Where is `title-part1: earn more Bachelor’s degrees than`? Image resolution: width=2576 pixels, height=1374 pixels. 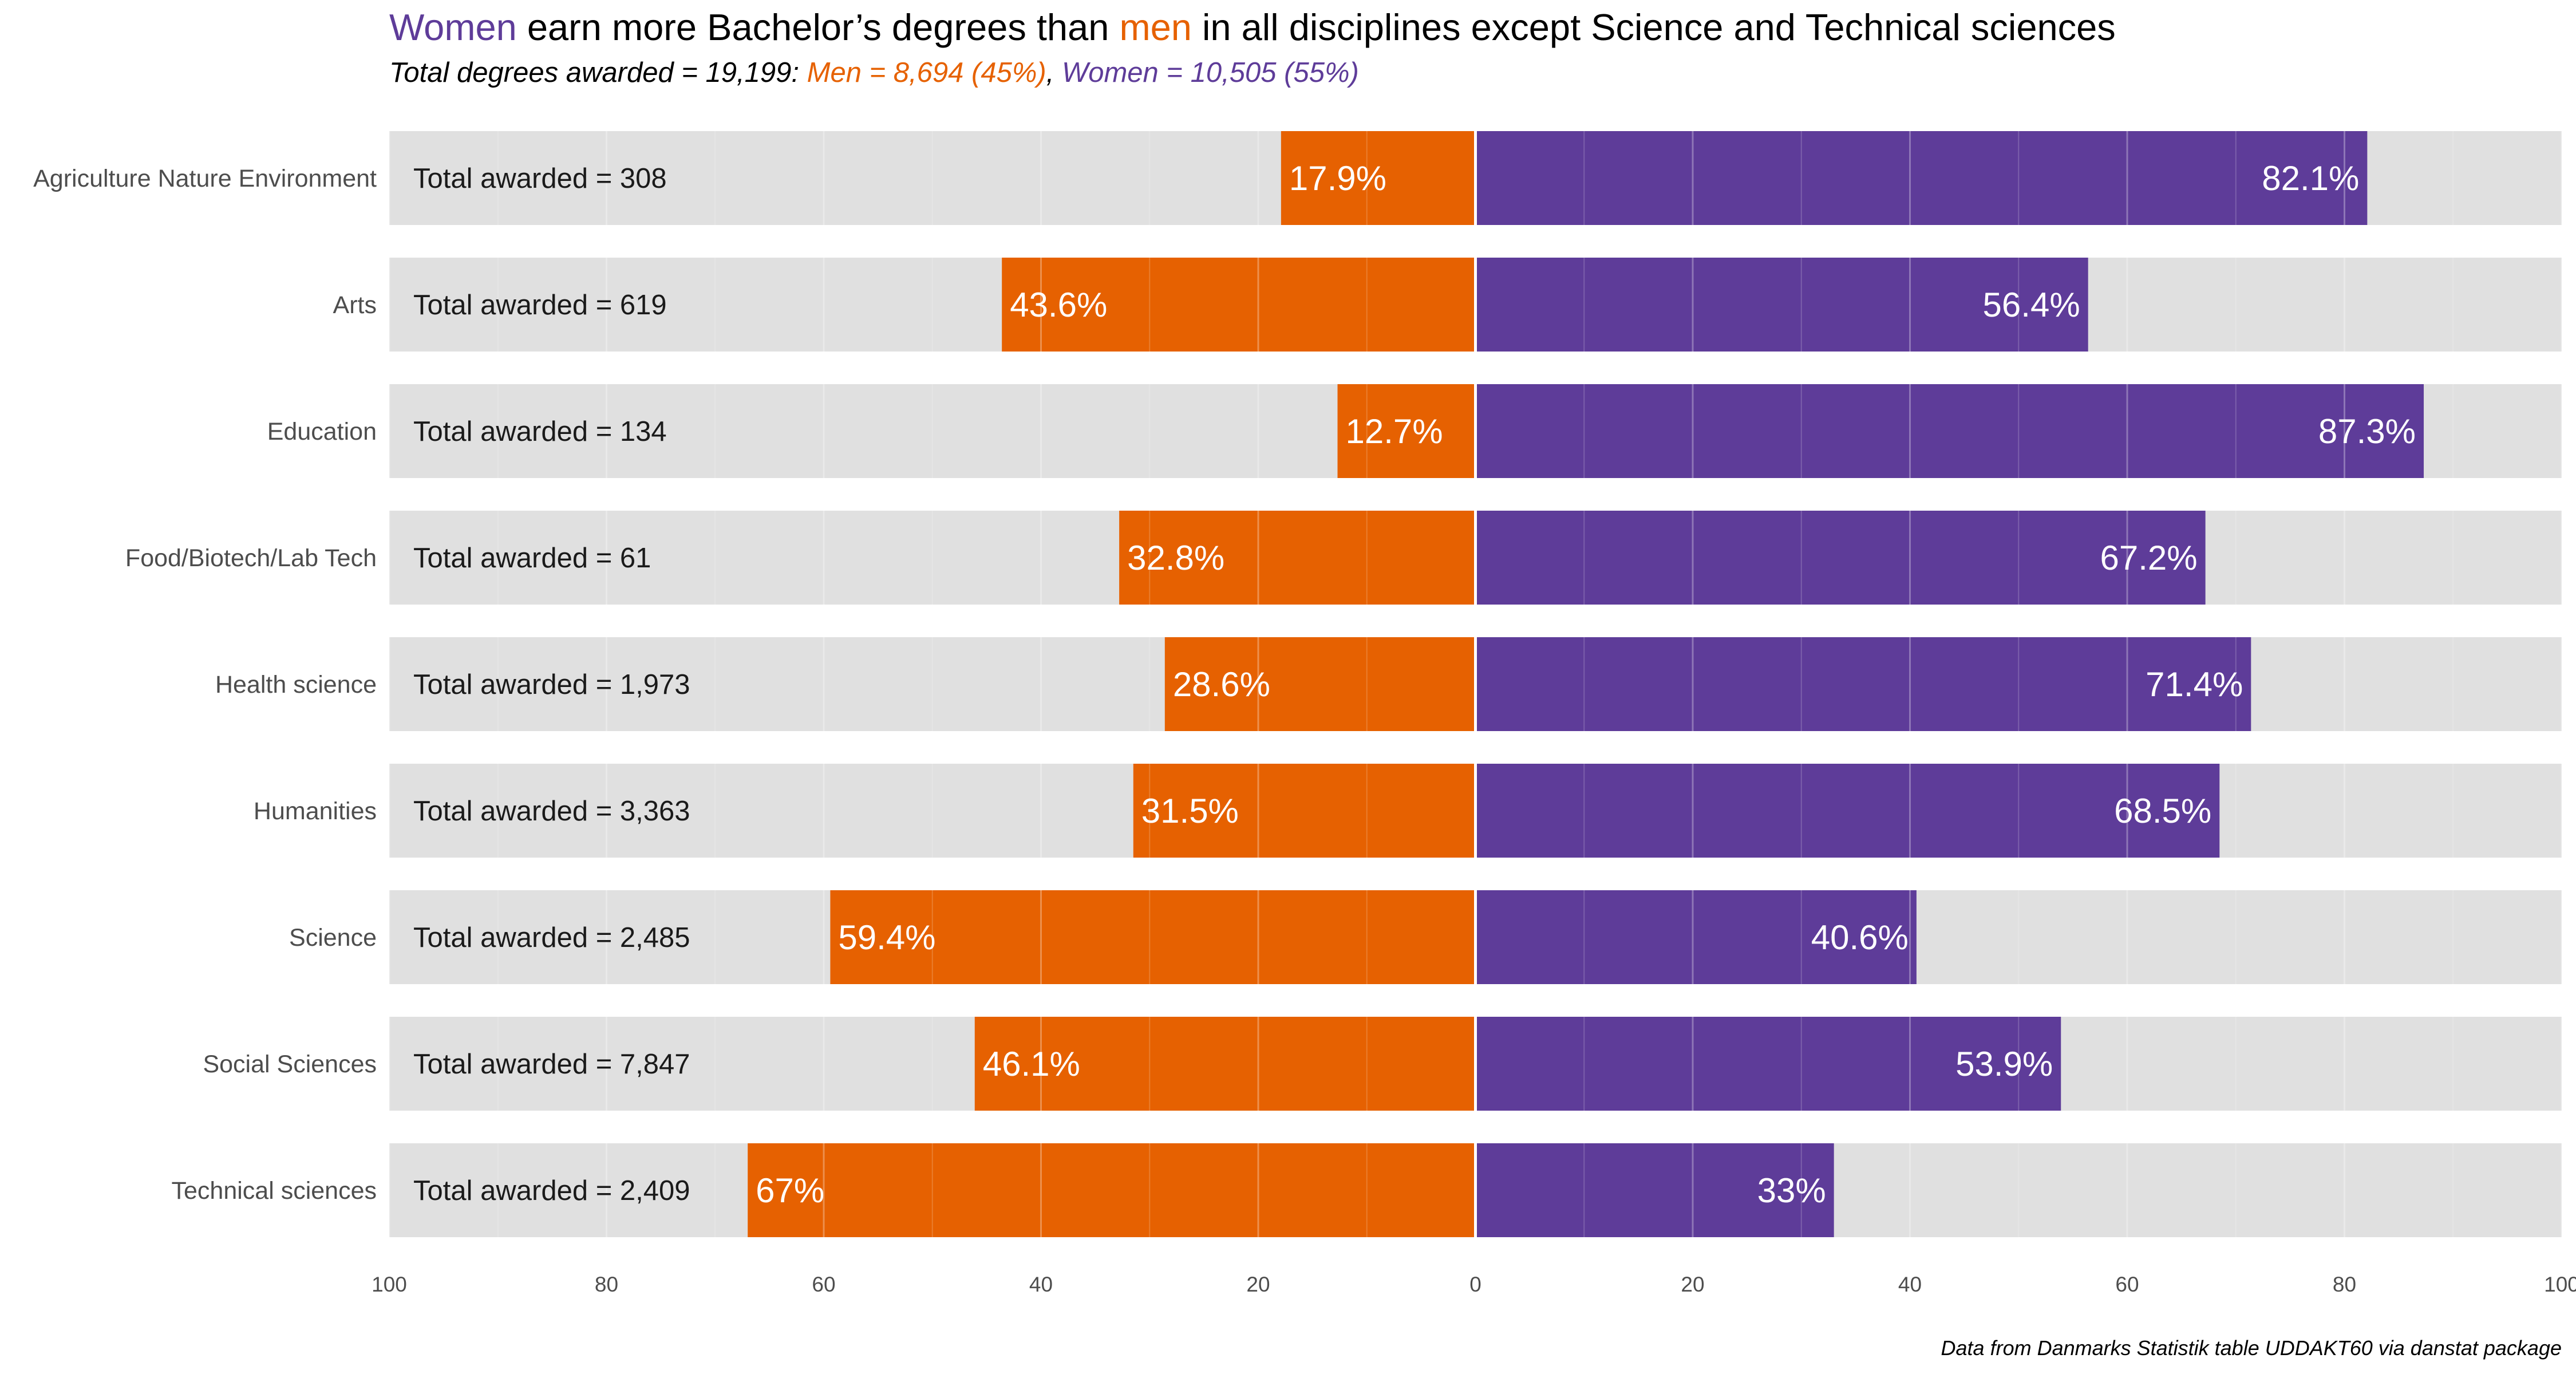
title-part1: earn more Bachelor’s degrees than is located at coordinates (818, 27).